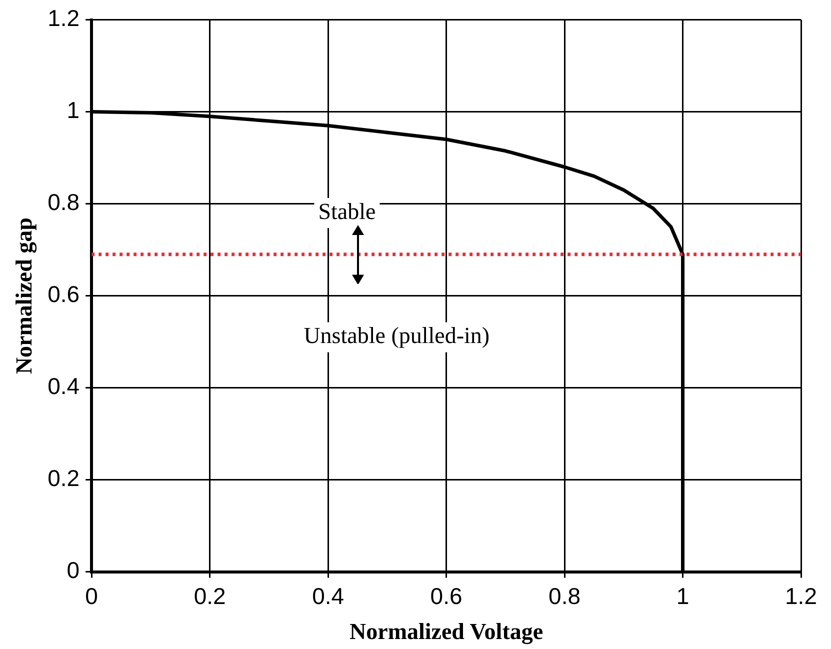 The width and height of the screenshot is (831, 649). What do you see at coordinates (25, 296) in the screenshot?
I see `y-axis-title: Normalized gap` at bounding box center [25, 296].